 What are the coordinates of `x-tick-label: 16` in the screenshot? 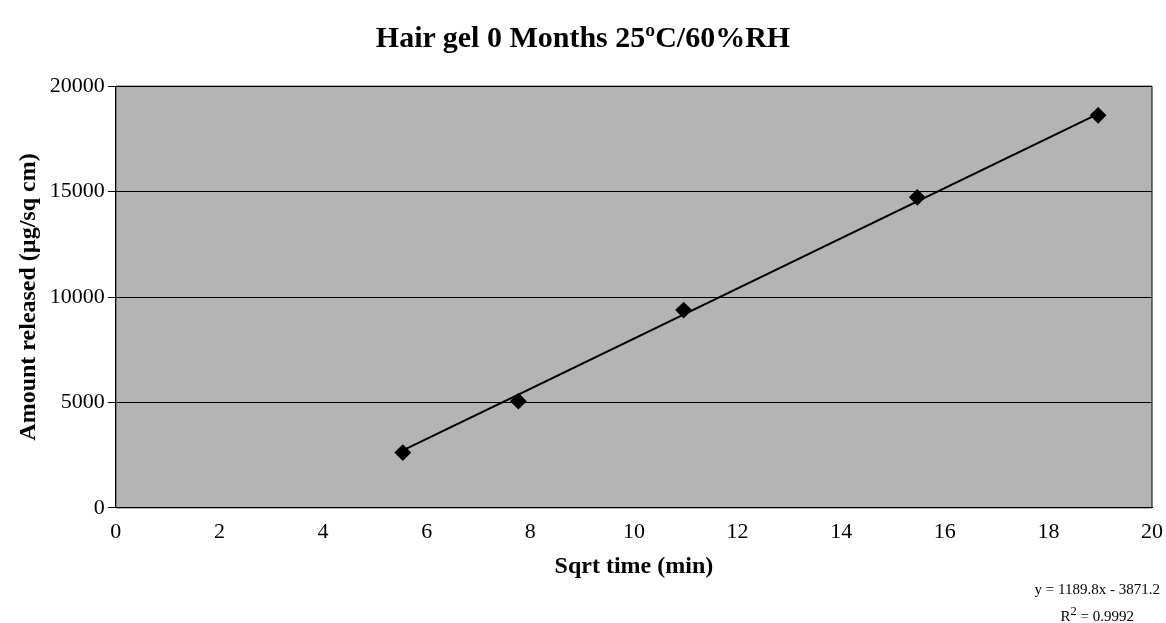 It's located at (944, 530).